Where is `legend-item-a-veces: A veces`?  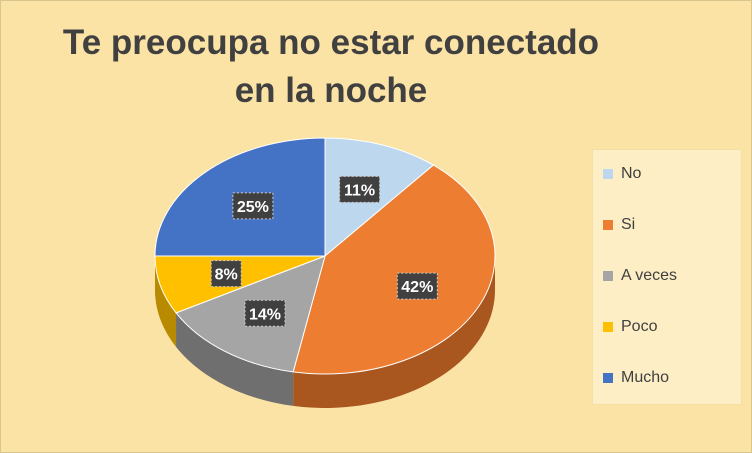
legend-item-a-veces: A veces is located at coordinates (640, 276).